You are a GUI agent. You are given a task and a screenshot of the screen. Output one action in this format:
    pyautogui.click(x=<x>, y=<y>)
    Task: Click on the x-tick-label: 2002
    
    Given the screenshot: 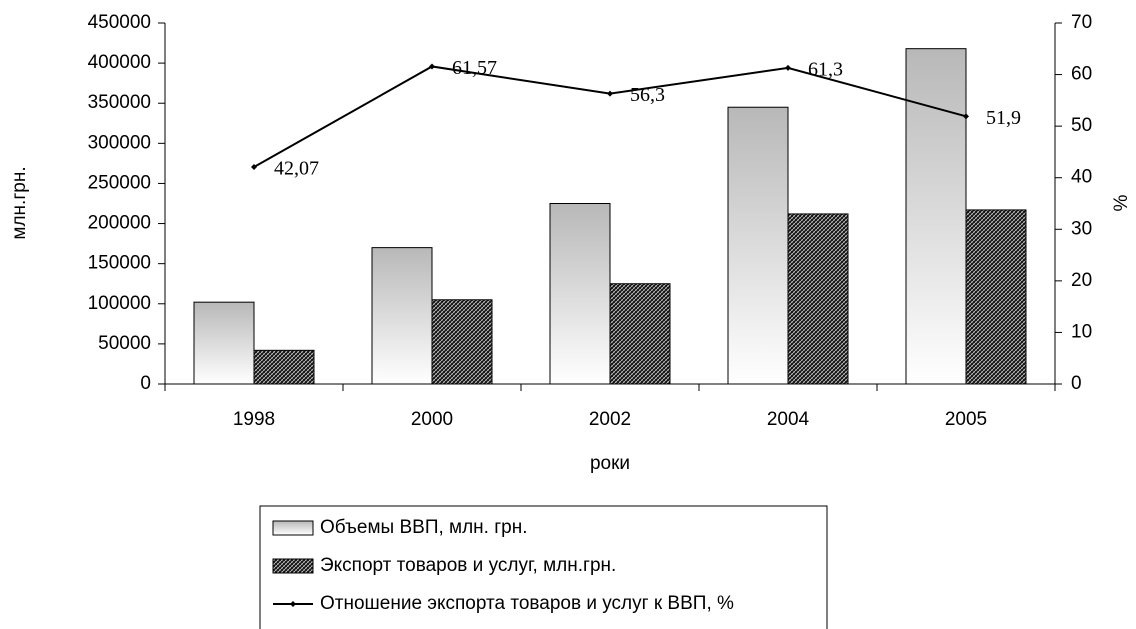 What is the action you would take?
    pyautogui.click(x=610, y=419)
    